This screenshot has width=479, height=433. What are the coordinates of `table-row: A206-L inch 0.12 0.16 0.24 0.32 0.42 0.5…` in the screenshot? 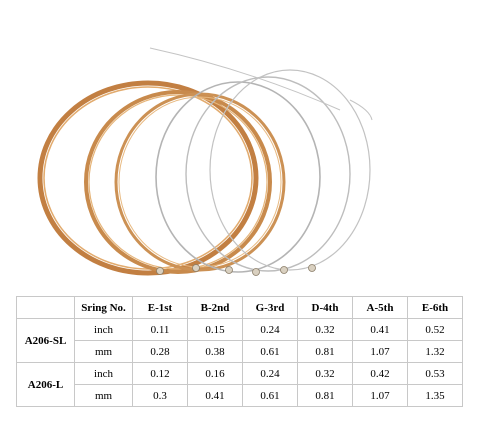 It's located at (239, 384).